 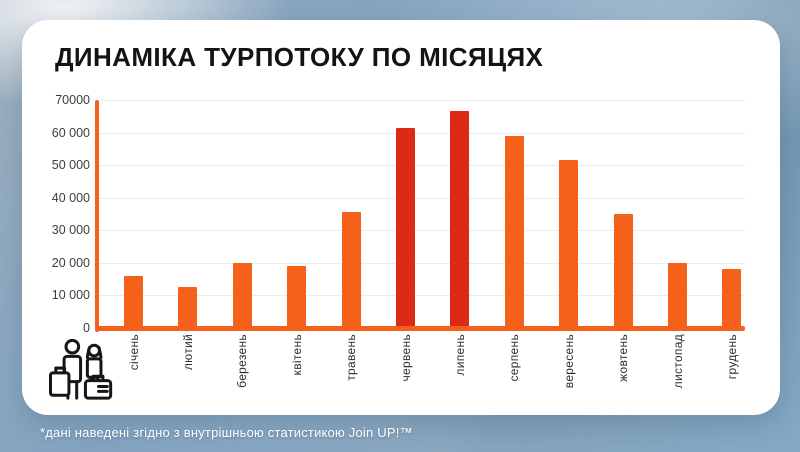 I want to click on bar-листопад, so click(x=677, y=295).